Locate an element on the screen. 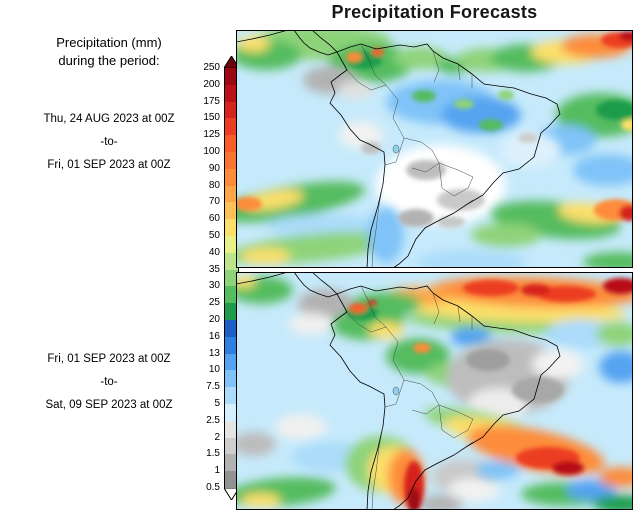  colorbar-segment: 1.5 is located at coordinates (222, 460).